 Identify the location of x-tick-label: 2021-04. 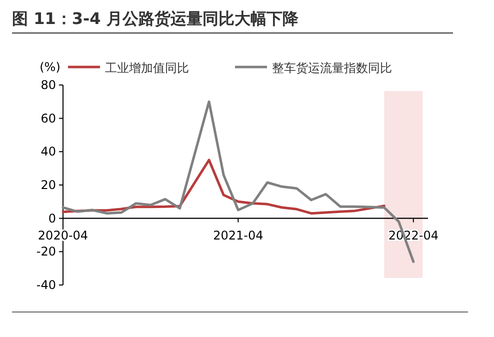
(238, 235).